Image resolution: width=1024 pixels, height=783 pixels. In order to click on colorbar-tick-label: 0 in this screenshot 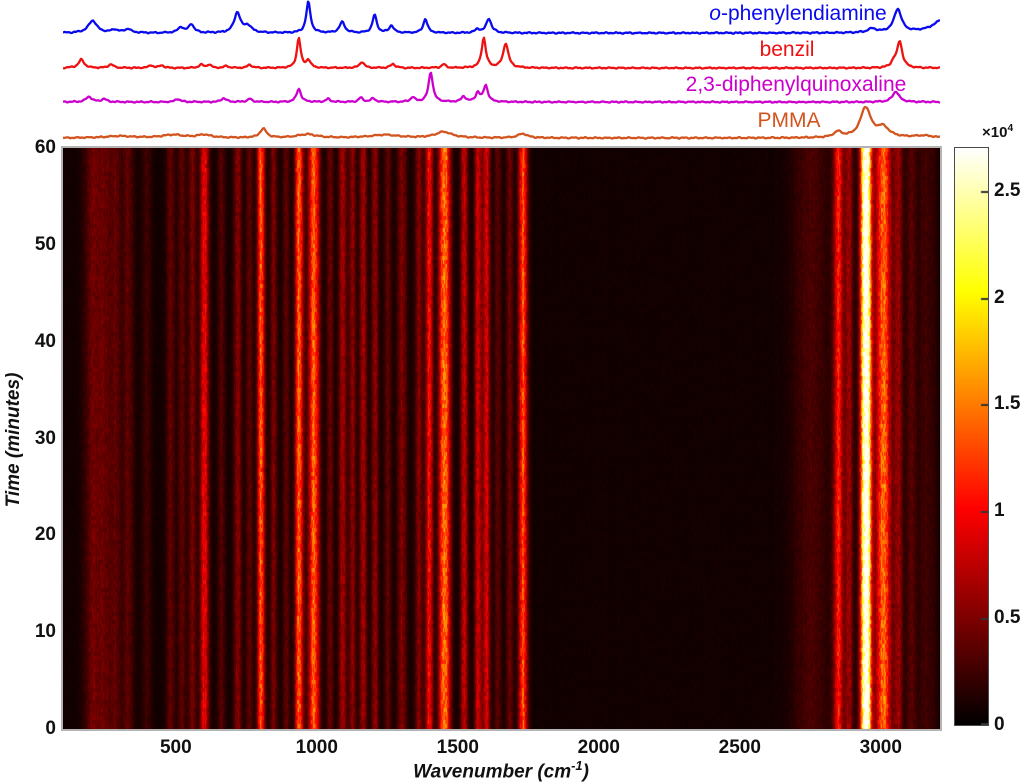, I will do `click(999, 724)`.